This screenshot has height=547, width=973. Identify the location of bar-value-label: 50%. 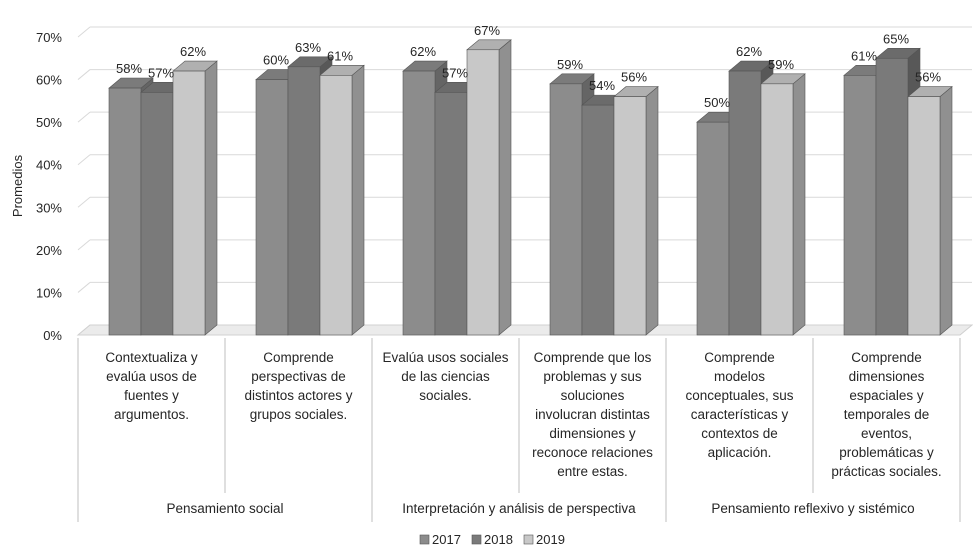
(717, 102).